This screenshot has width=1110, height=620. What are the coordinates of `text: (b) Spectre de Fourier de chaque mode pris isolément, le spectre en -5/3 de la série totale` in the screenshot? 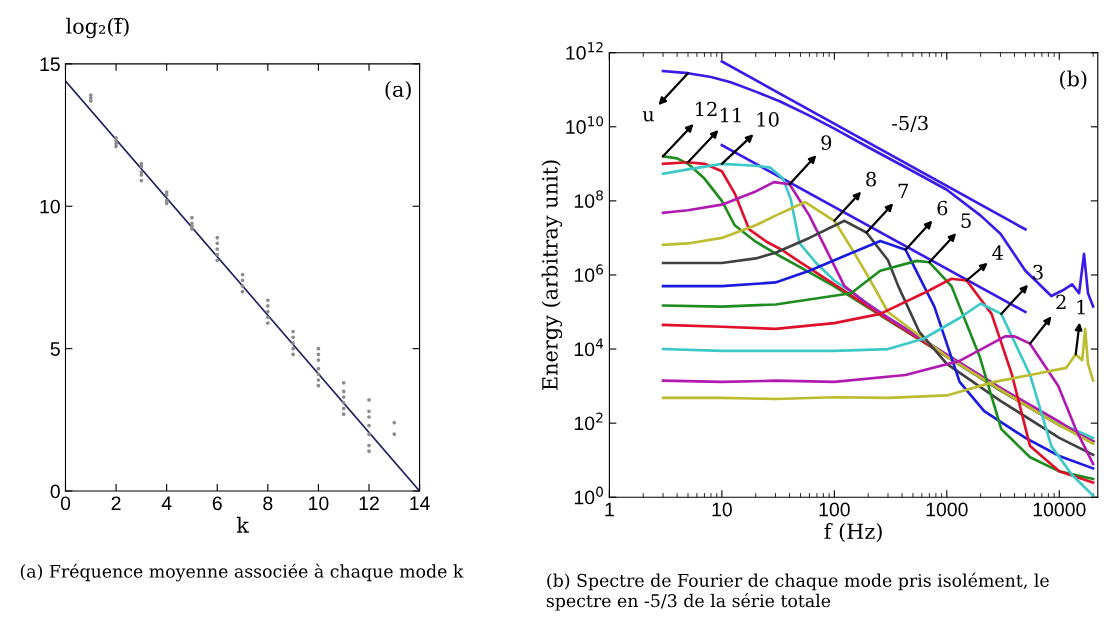 It's located at (797, 591).